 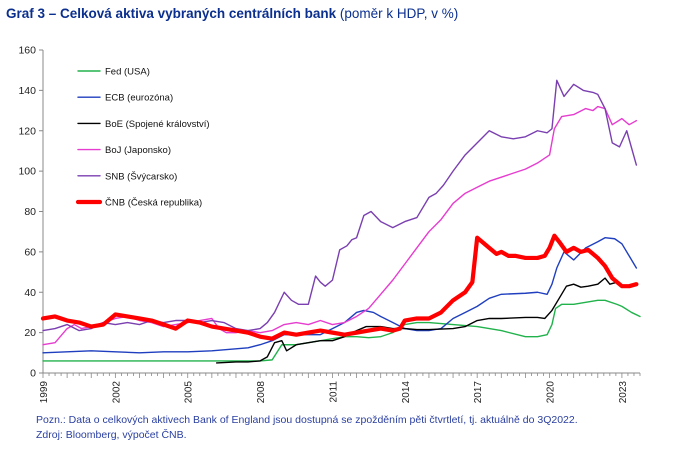 I want to click on x-tick-label: 2011, so click(x=333, y=392).